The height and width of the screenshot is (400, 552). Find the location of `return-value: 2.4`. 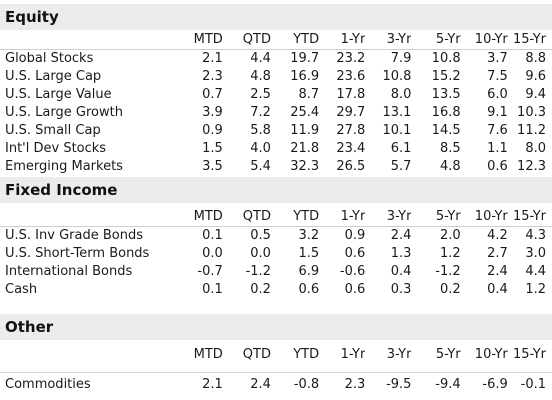

return-value: 2.4 is located at coordinates (401, 235).